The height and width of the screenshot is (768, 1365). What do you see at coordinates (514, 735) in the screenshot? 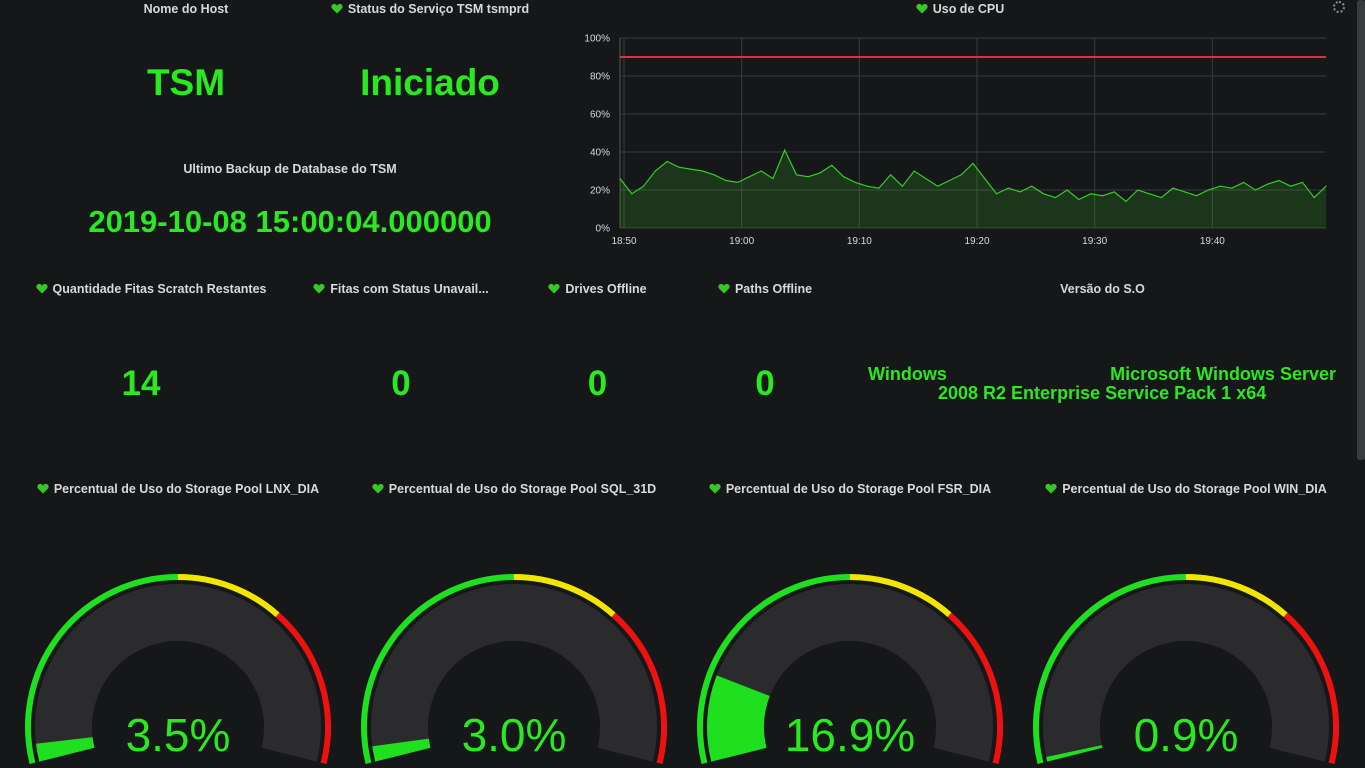
I see `gauge-value-text: 3.0%` at bounding box center [514, 735].